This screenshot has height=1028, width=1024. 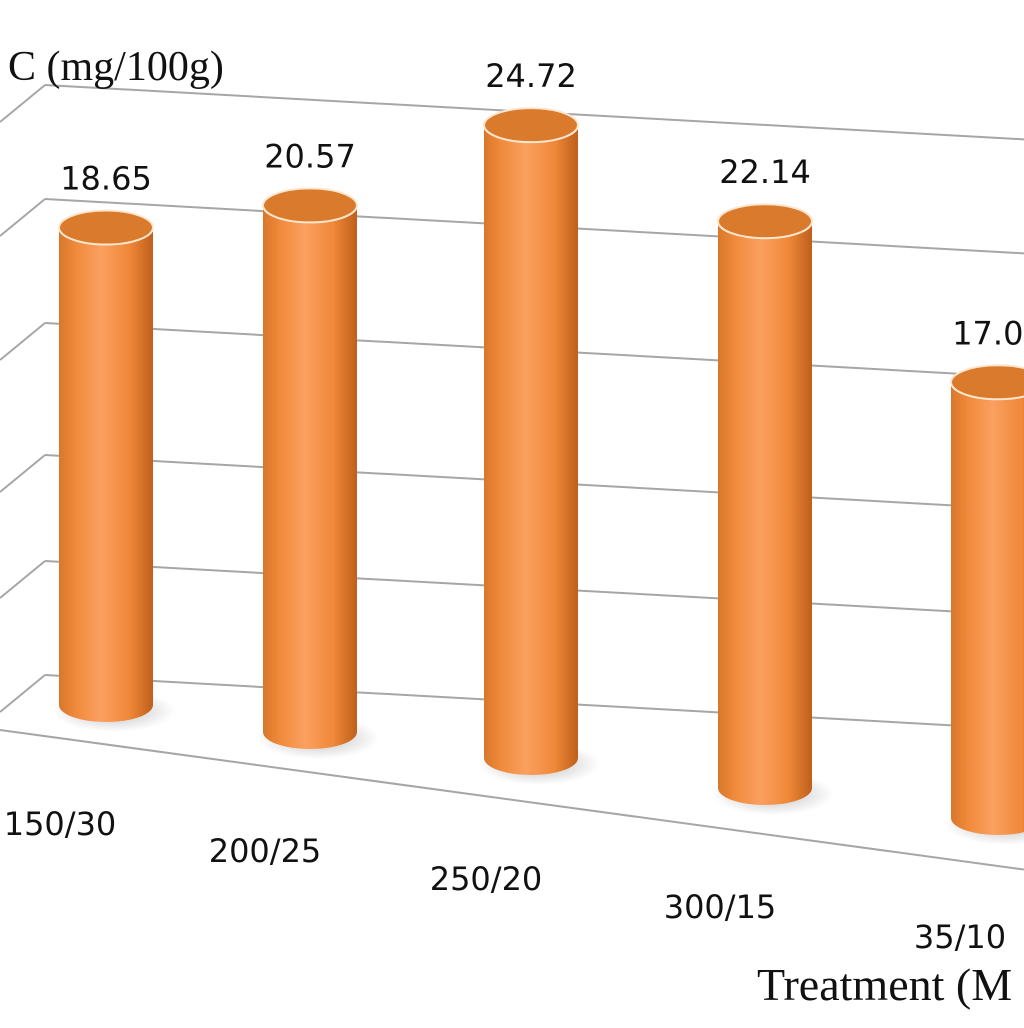 I want to click on x-tick-label: 200/25, so click(x=265, y=851).